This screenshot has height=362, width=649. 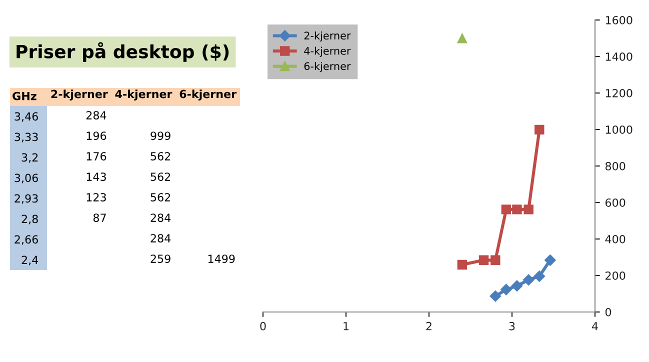 What do you see at coordinates (263, 326) in the screenshot?
I see `x-tick-label: 0` at bounding box center [263, 326].